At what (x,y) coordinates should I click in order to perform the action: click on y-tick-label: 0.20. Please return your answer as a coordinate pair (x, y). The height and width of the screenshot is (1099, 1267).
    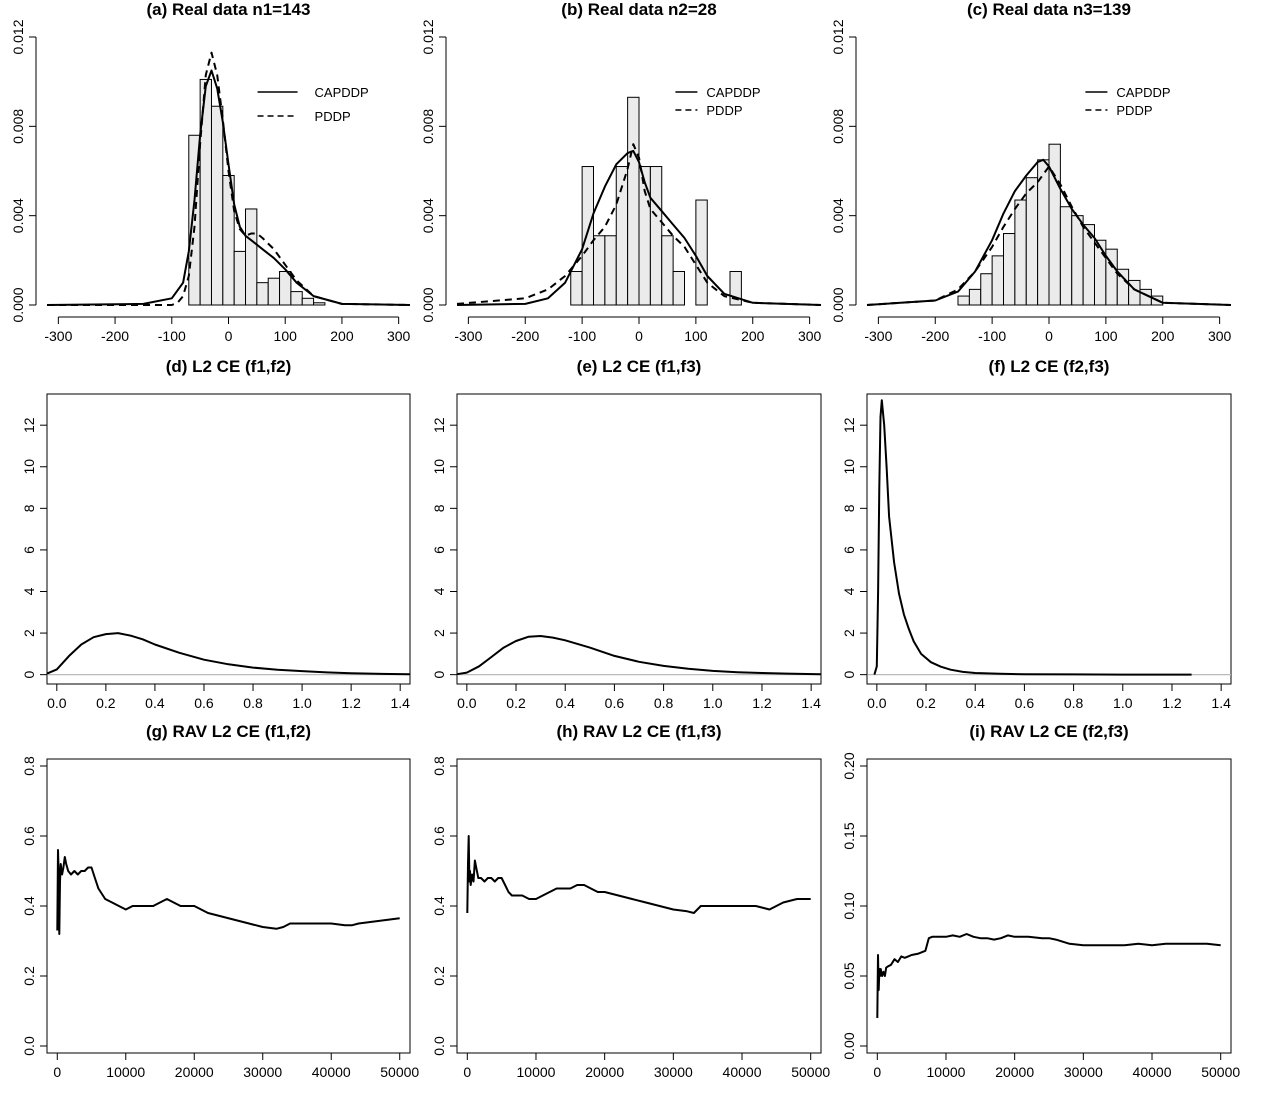
    Looking at the image, I should click on (849, 765).